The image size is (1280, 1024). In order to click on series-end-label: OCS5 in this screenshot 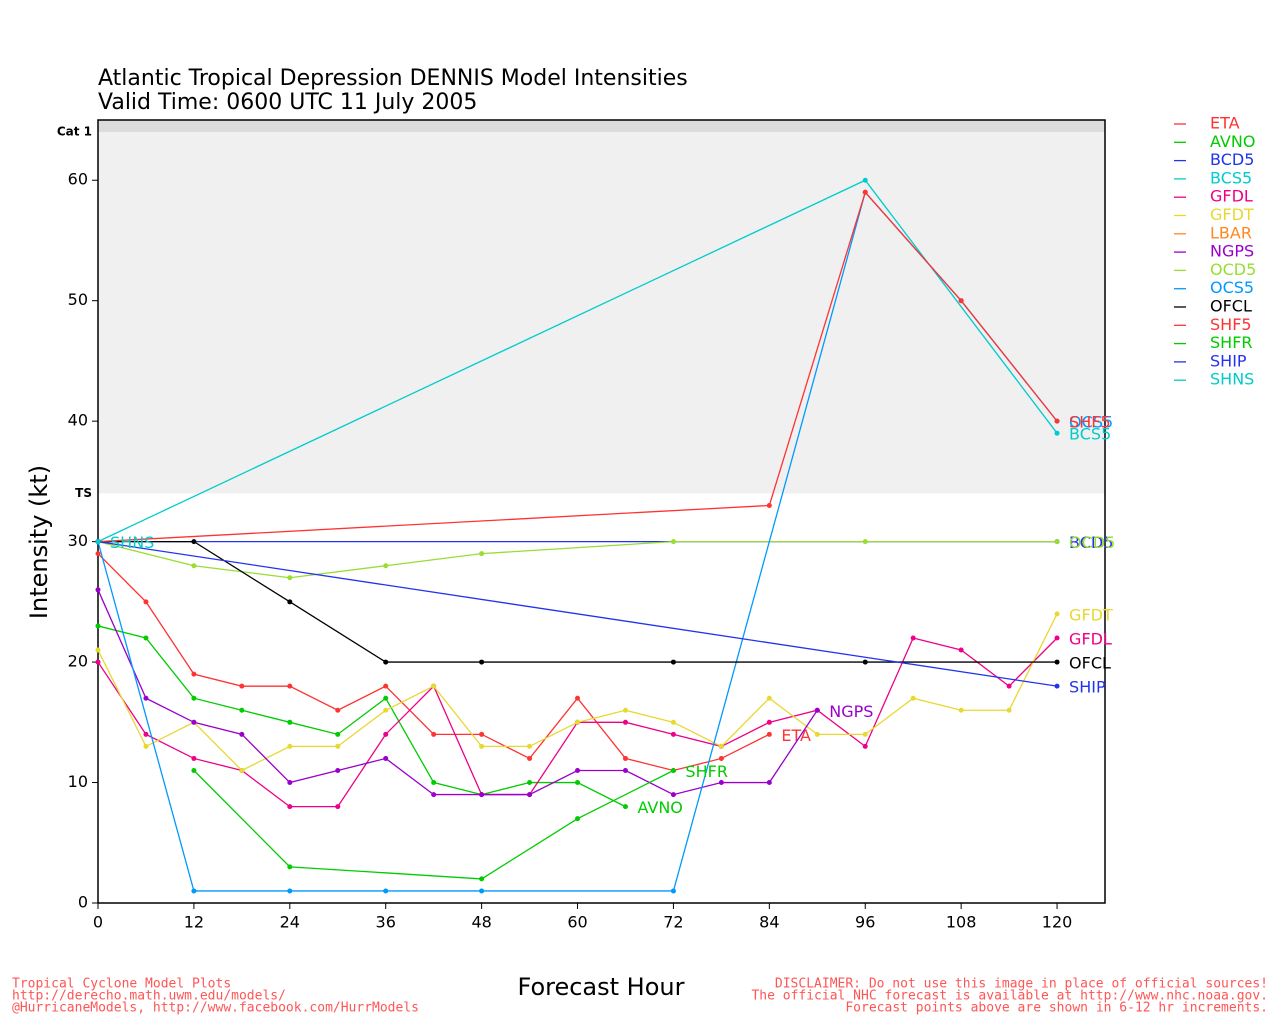, I will do `click(1091, 422)`.